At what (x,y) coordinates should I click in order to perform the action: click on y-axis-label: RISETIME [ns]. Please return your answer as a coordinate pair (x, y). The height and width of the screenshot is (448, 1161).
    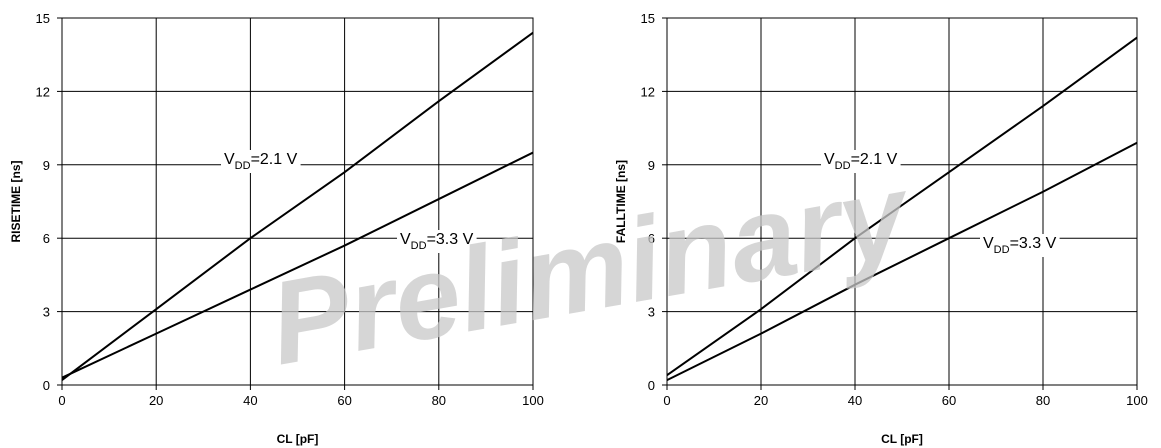
    Looking at the image, I should click on (16, 201).